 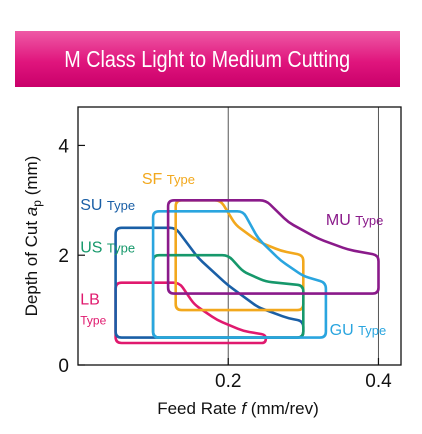 I want to click on label-su-text: SU Type, so click(x=107, y=205).